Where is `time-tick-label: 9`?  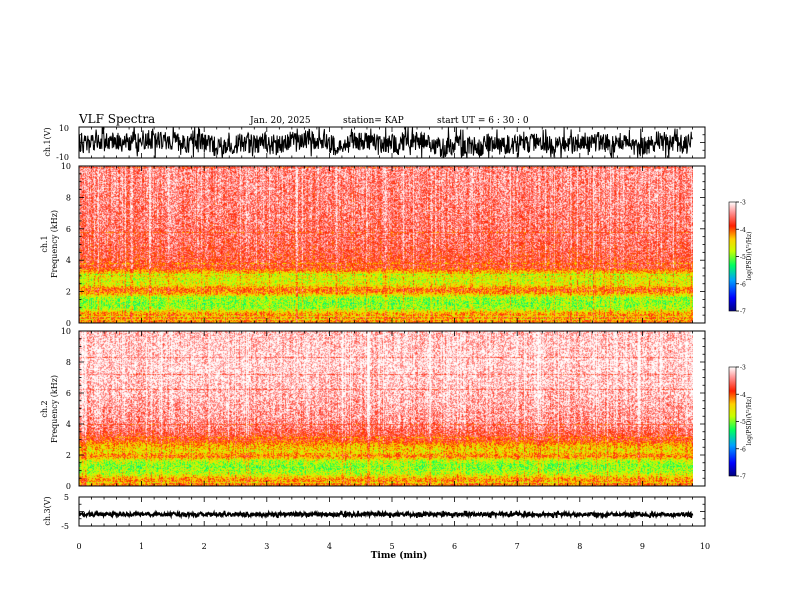
time-tick-label: 9 is located at coordinates (642, 546).